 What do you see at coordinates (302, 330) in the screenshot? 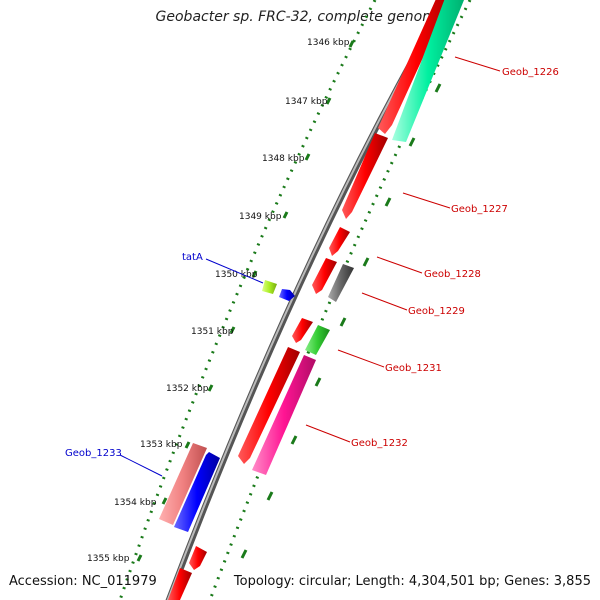
I see `gene-red-1231a` at bounding box center [302, 330].